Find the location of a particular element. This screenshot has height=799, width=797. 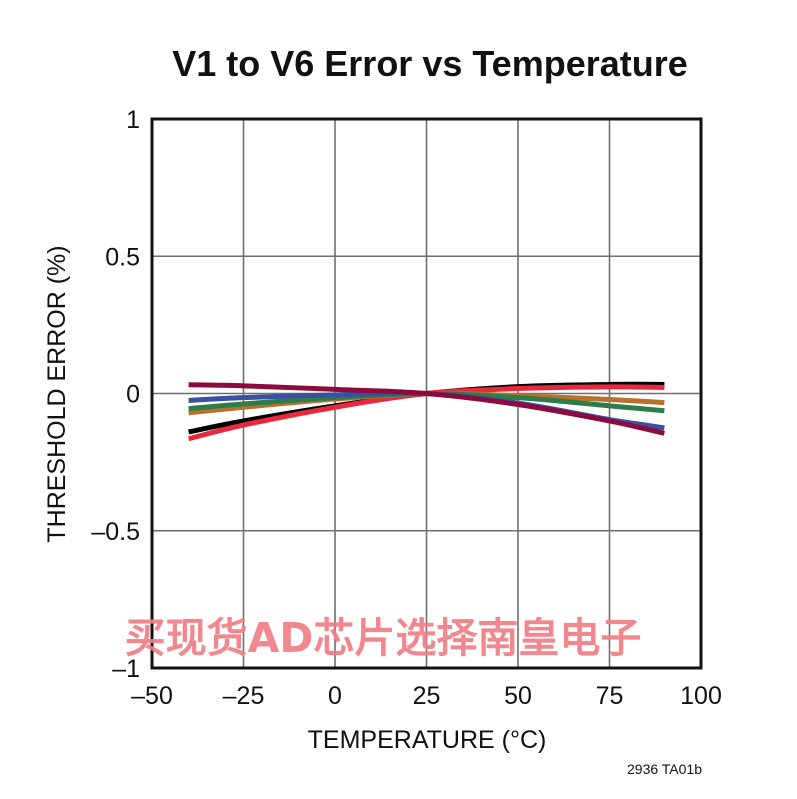

x-tick-label: –25 is located at coordinates (244, 696).